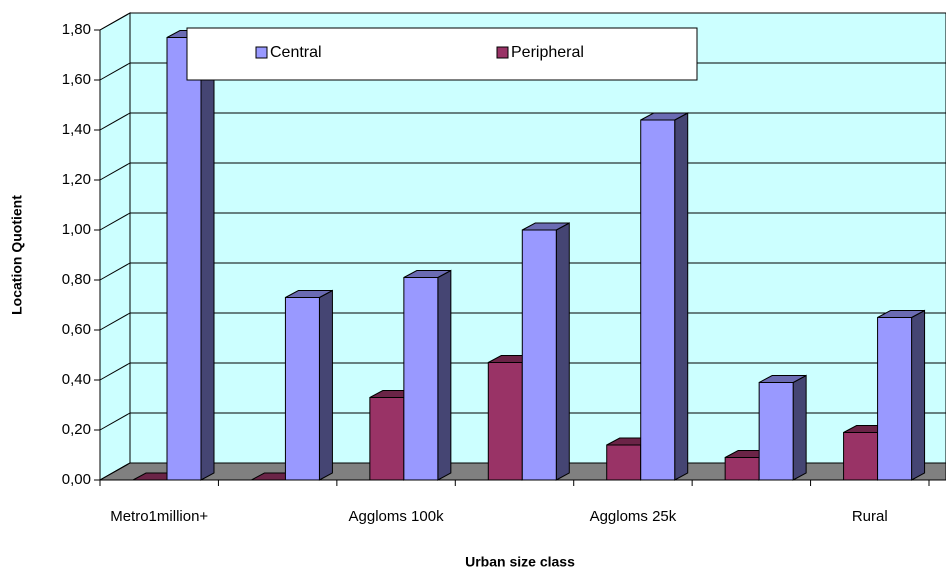 The width and height of the screenshot is (946, 574). I want to click on x-tick-label: Aggloms 25k, so click(633, 516).